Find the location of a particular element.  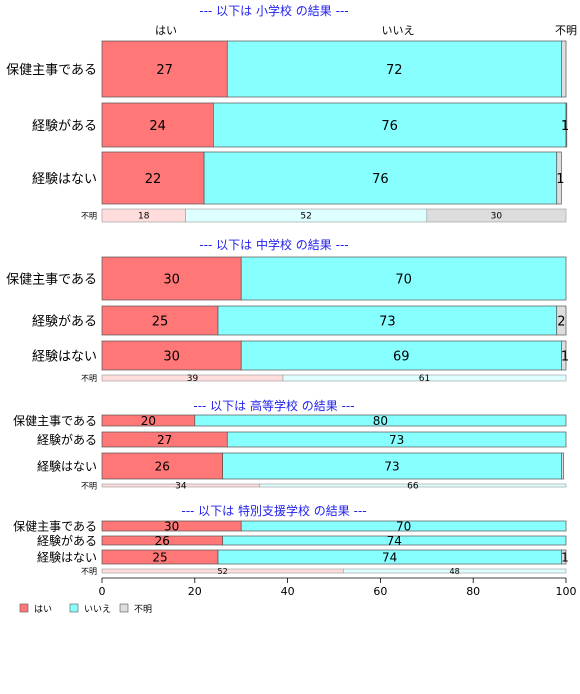

bar-value-label: 69 is located at coordinates (401, 356).